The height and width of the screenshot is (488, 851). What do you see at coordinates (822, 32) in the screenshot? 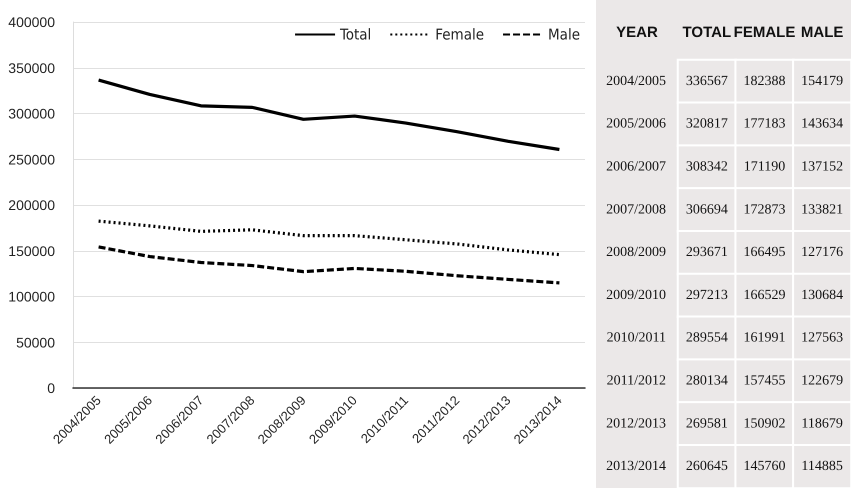
I see `x-tick-label: MALE` at bounding box center [822, 32].